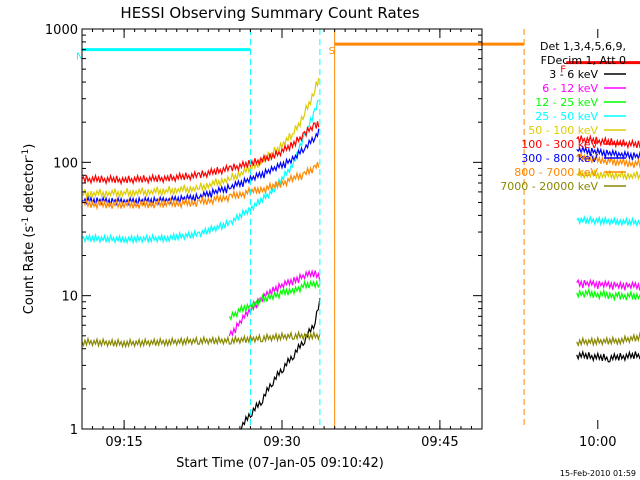 The height and width of the screenshot is (480, 640). What do you see at coordinates (74, 430) in the screenshot?
I see `y-tick-label-0: 1` at bounding box center [74, 430].